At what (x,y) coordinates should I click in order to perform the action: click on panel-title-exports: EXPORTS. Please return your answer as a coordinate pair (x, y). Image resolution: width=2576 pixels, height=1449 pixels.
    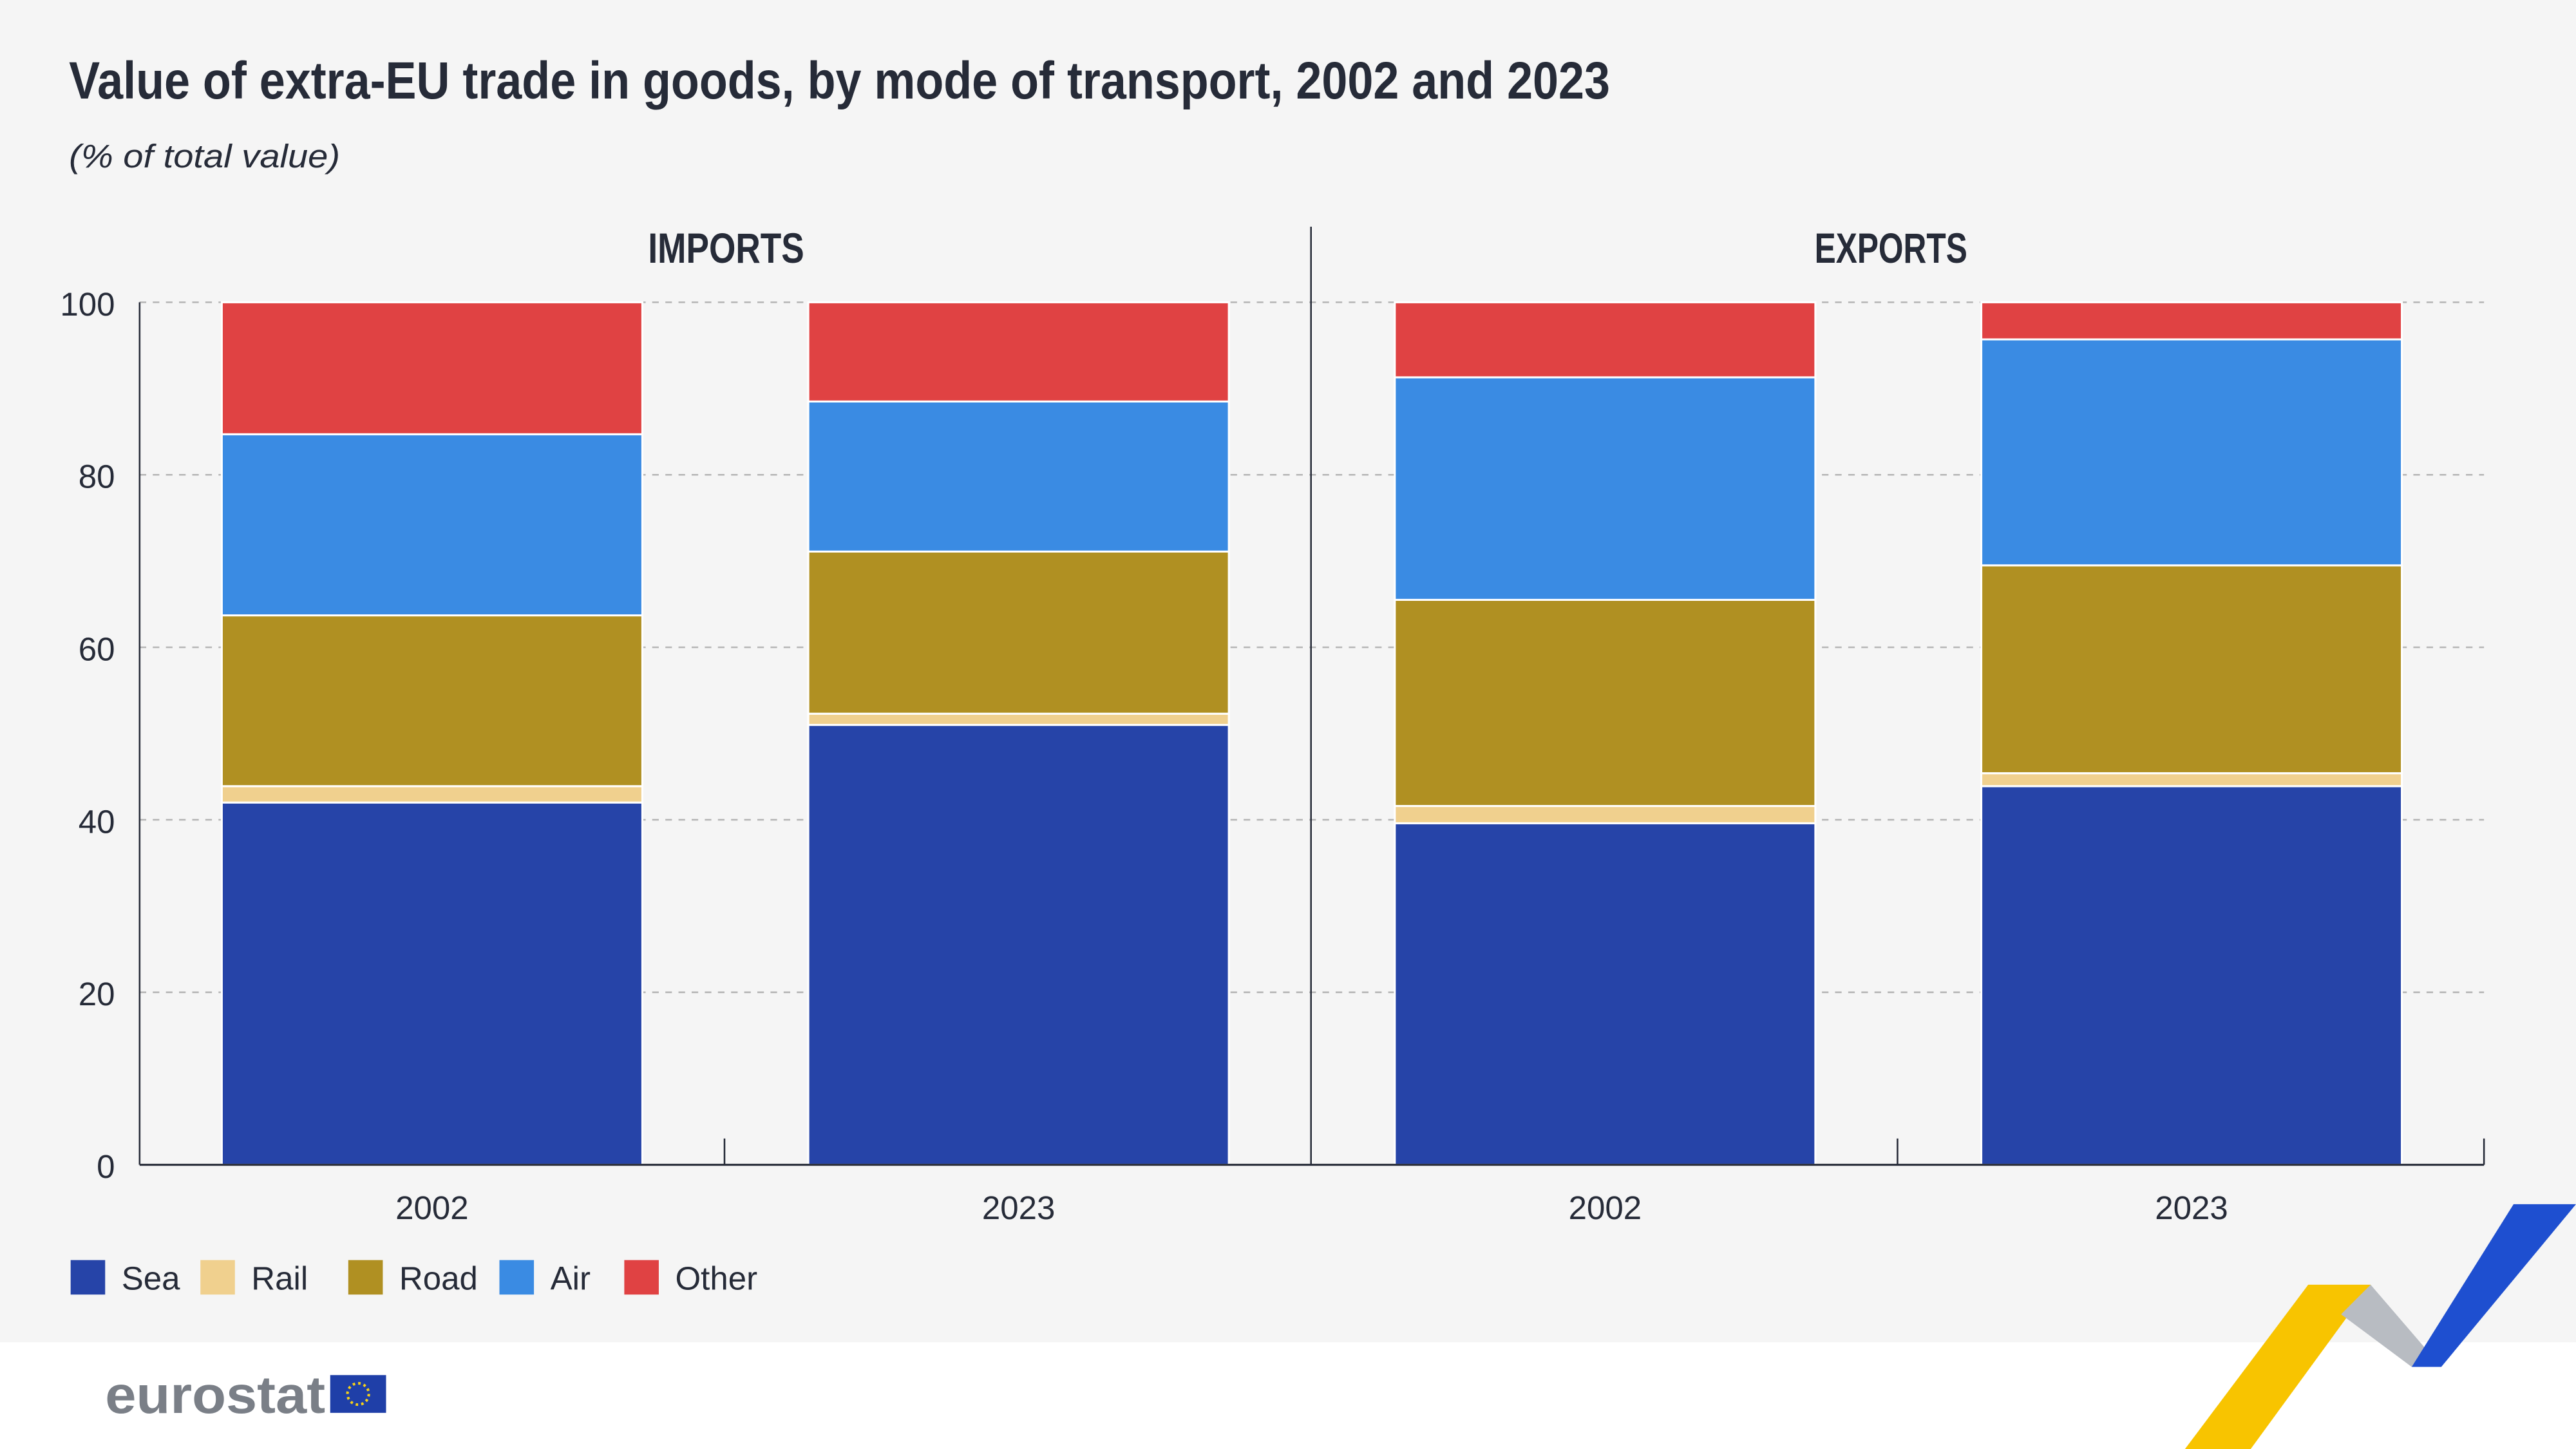
    Looking at the image, I should click on (1891, 248).